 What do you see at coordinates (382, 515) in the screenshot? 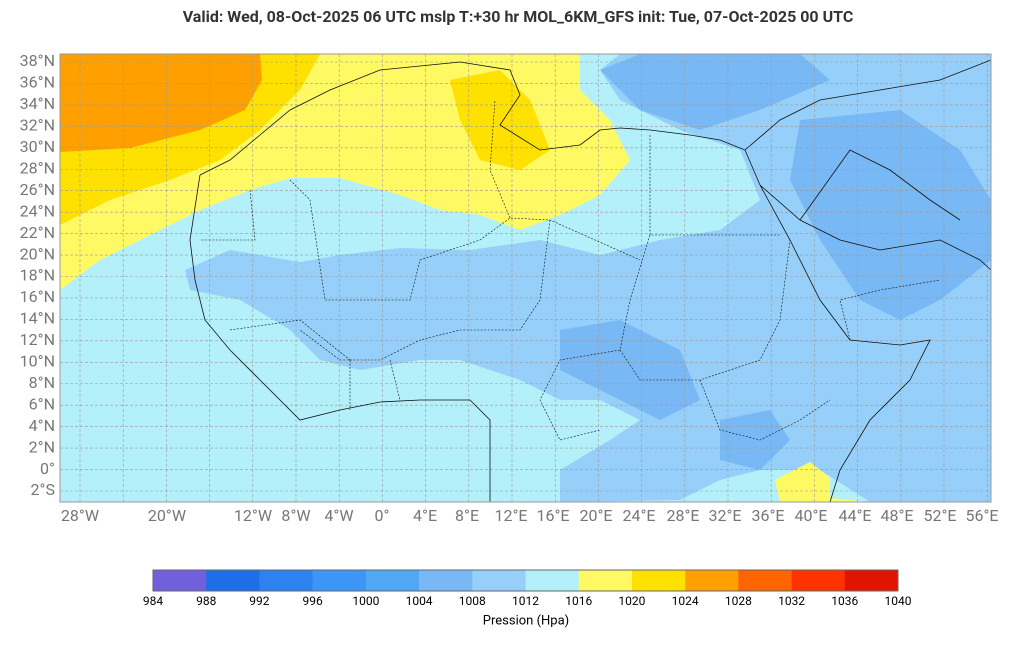
I see `lon-label: 0°` at bounding box center [382, 515].